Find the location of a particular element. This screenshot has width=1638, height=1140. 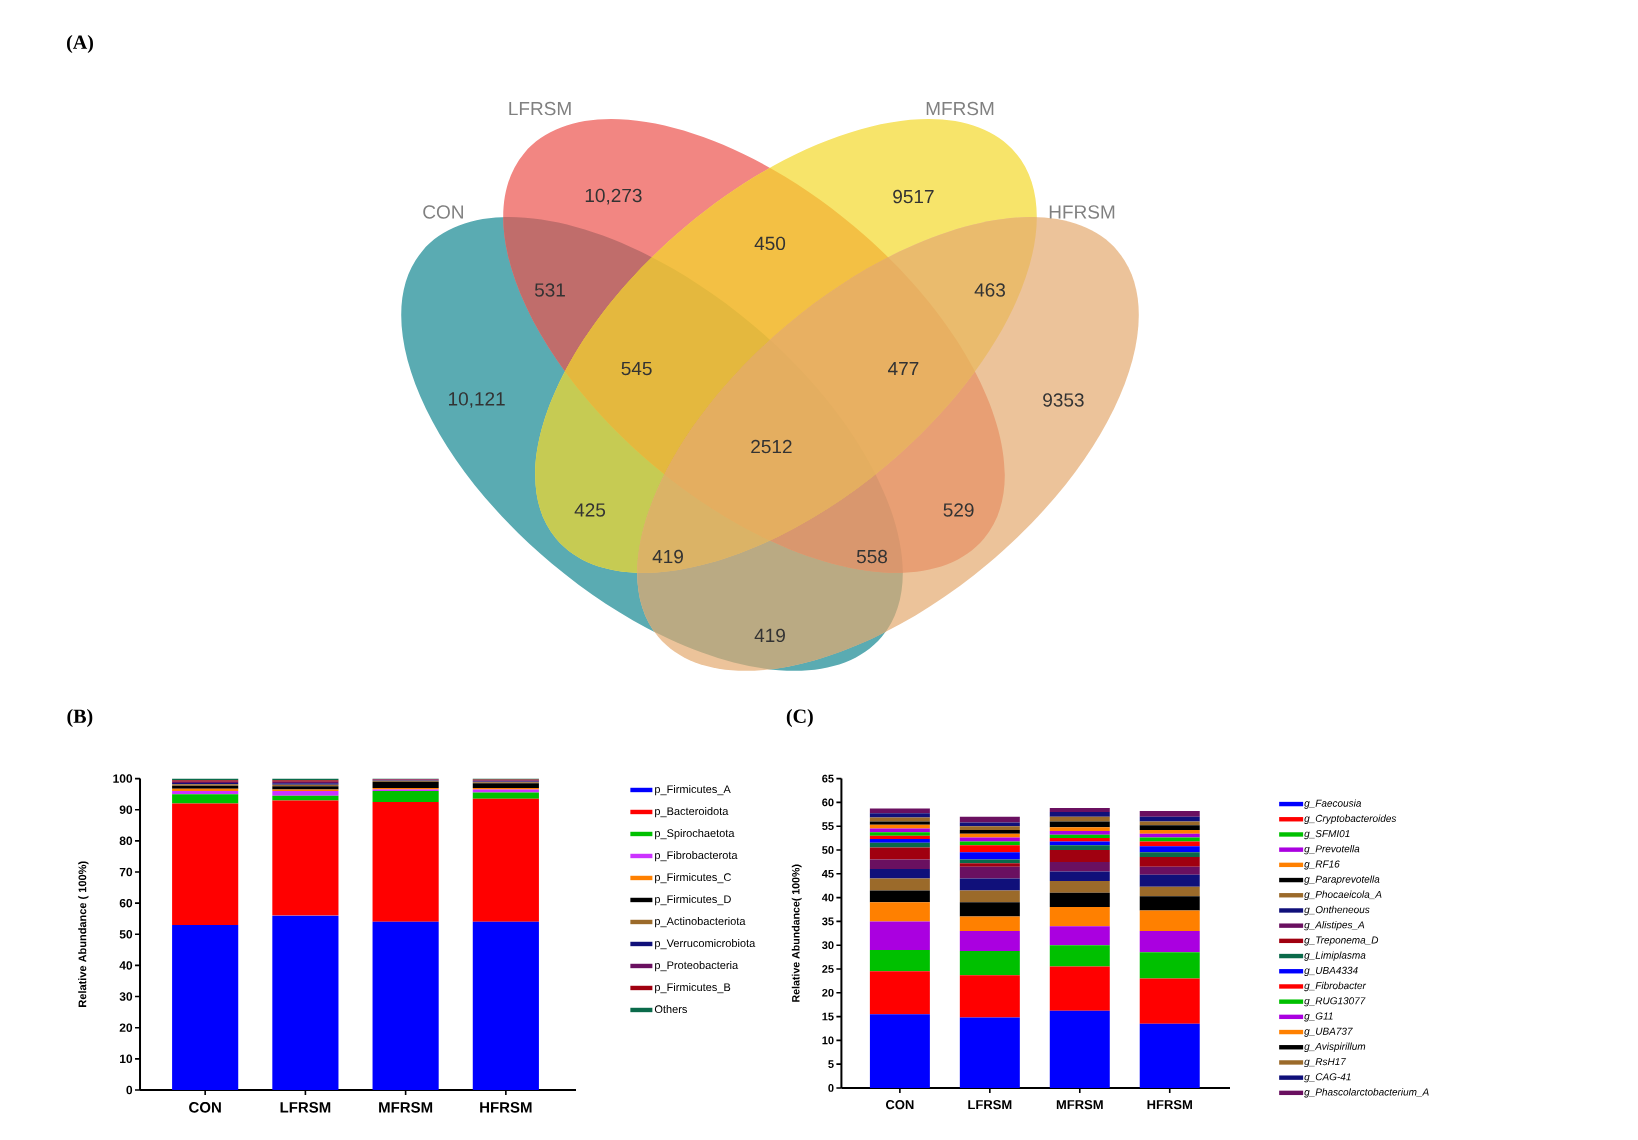

text: 463 is located at coordinates (990, 290).